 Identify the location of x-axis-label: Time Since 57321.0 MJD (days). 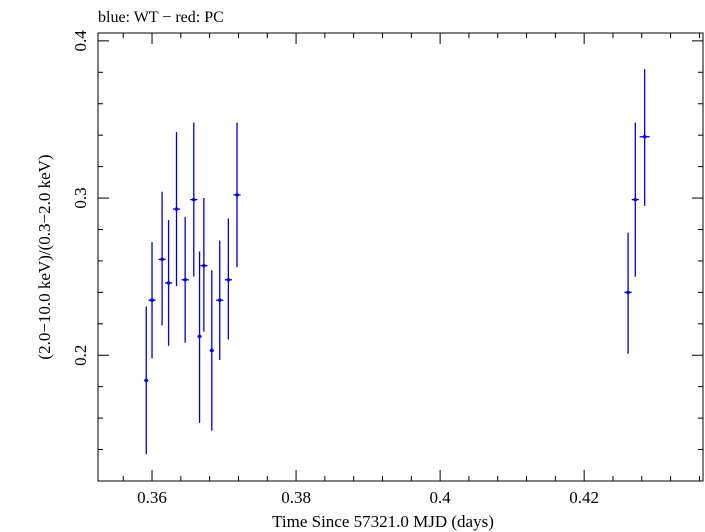
(383, 521).